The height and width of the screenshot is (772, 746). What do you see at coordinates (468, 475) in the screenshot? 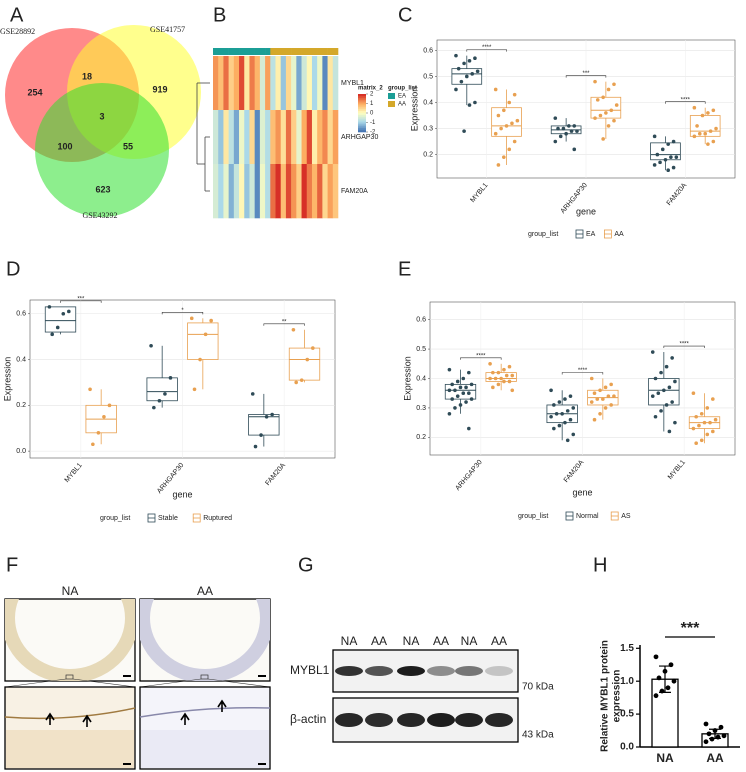
I see `x-tick-label: ARHGAP30` at bounding box center [468, 475].